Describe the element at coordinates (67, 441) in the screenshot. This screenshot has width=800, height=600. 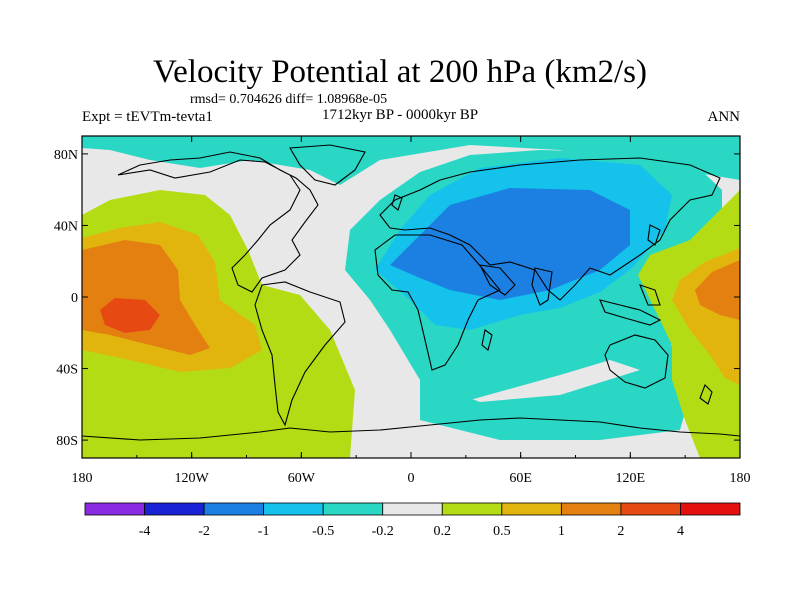
I see `lat-tick-label: 80S` at that location.